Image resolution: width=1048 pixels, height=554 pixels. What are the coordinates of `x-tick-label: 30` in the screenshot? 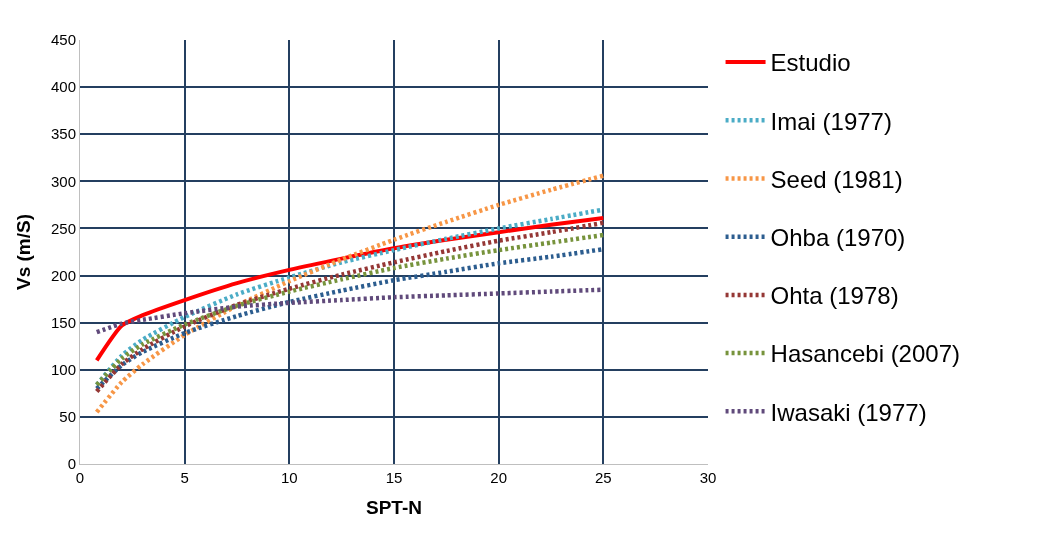 It's located at (708, 477).